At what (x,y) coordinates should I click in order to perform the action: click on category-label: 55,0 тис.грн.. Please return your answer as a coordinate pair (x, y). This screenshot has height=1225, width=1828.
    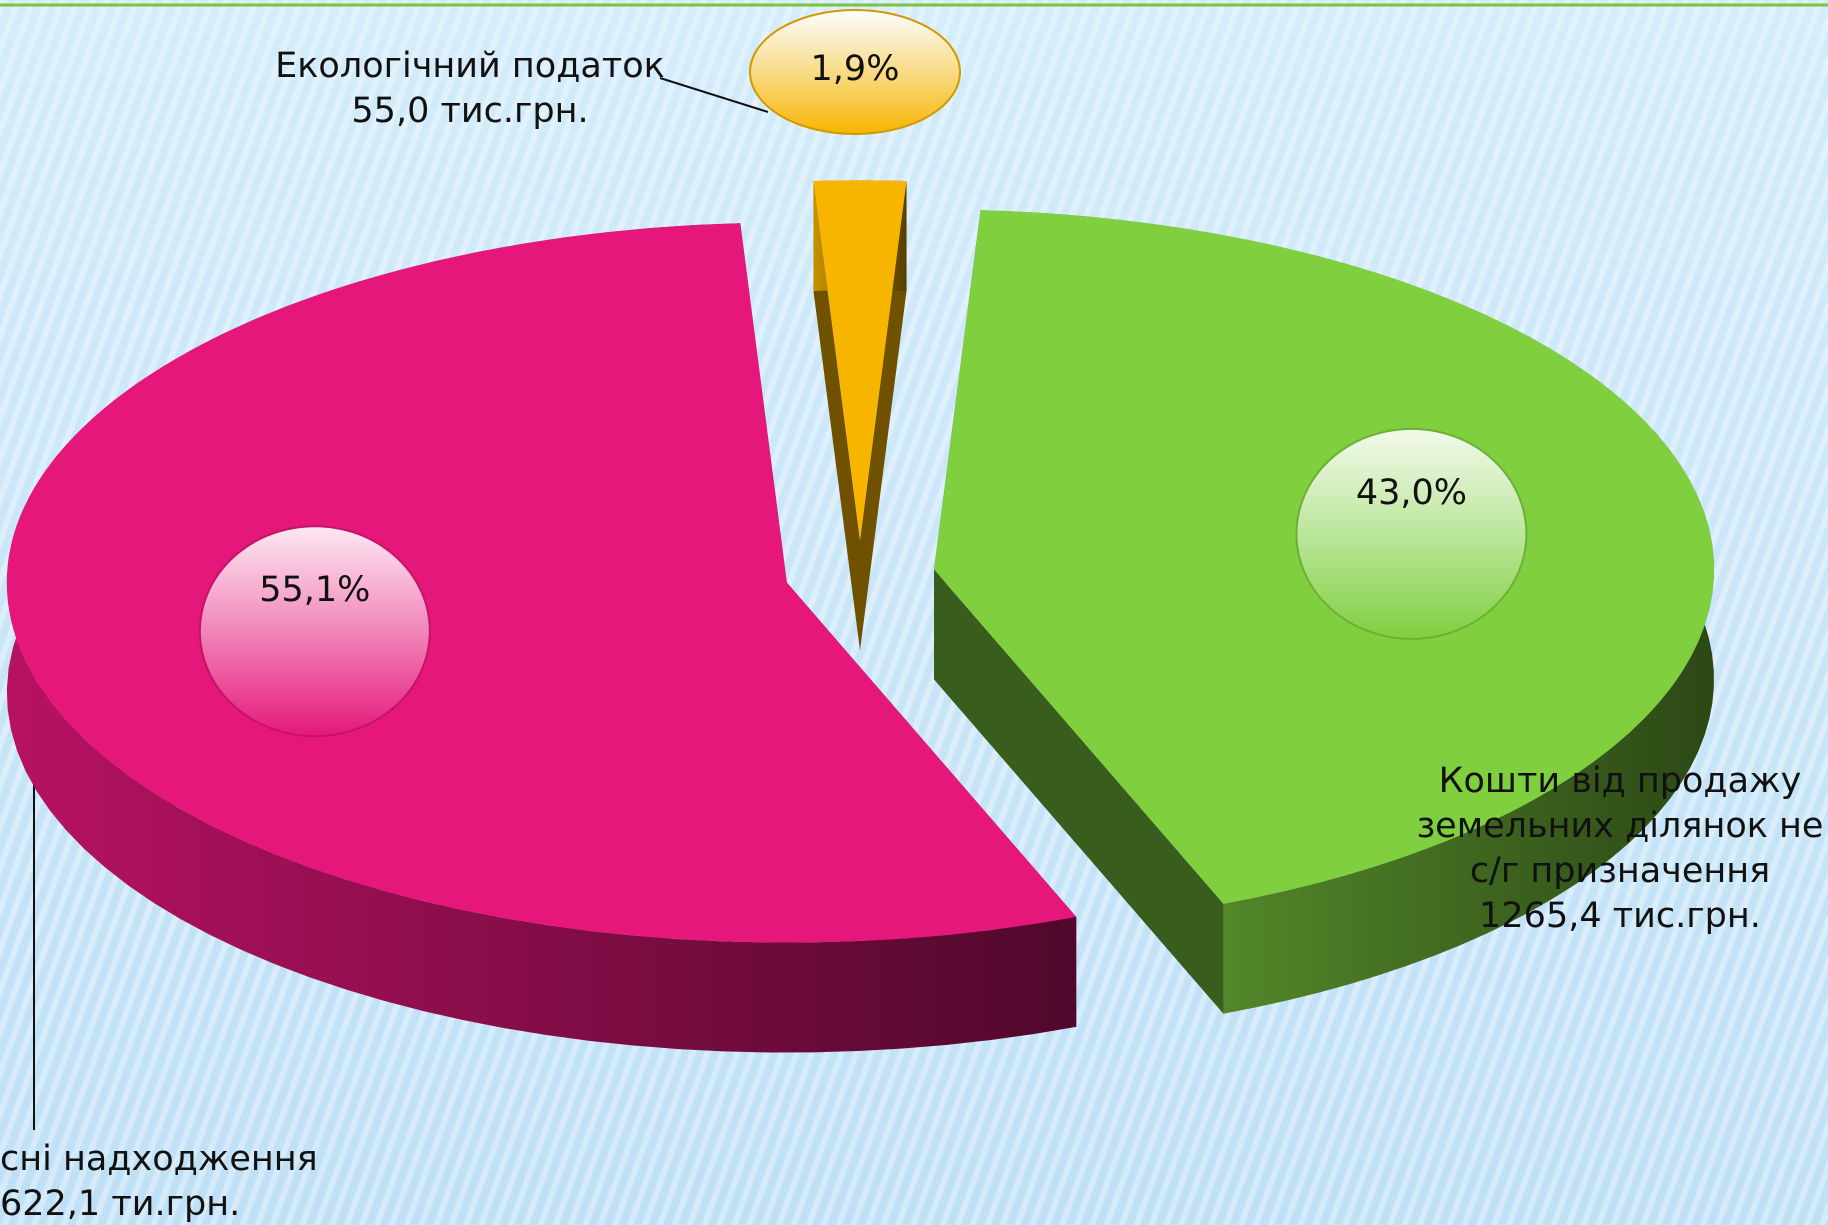
    Looking at the image, I should click on (469, 111).